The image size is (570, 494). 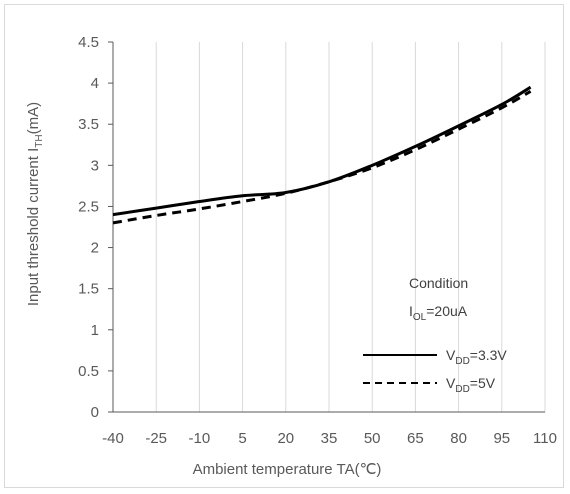 I want to click on y-axis-title: Input threshold current ITH(mA), so click(x=35, y=204).